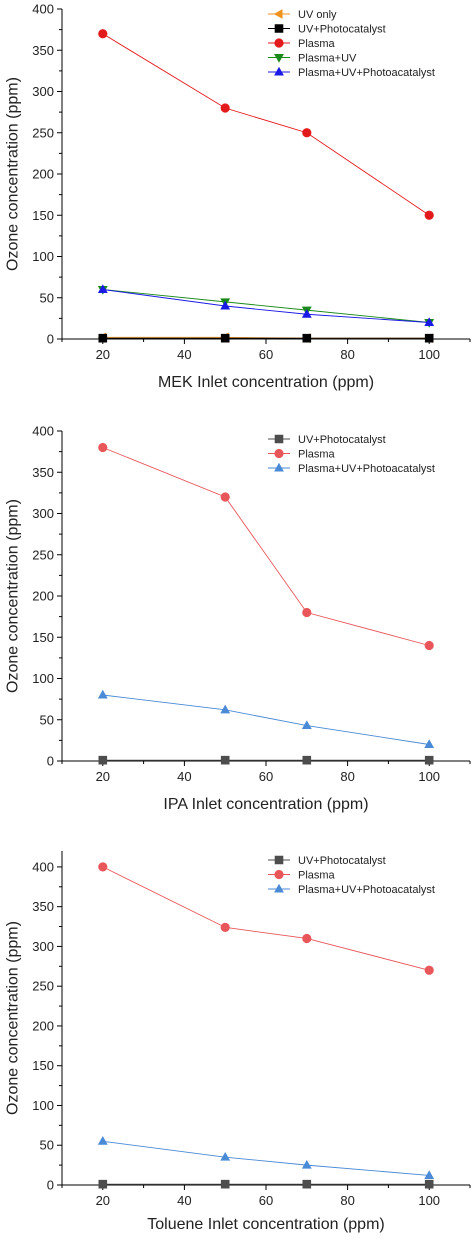  I want to click on x-axis-title: MEK Inlet concentration (ppm), so click(266, 382).